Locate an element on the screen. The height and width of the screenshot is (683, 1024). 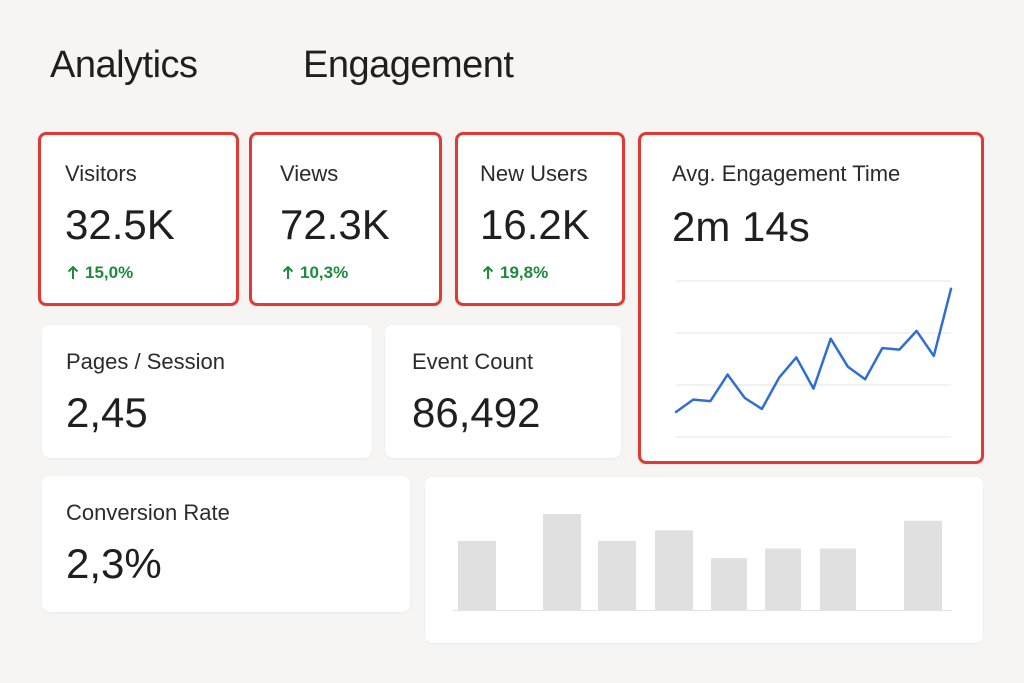
visitors-delta: 15,0% is located at coordinates (100, 273).